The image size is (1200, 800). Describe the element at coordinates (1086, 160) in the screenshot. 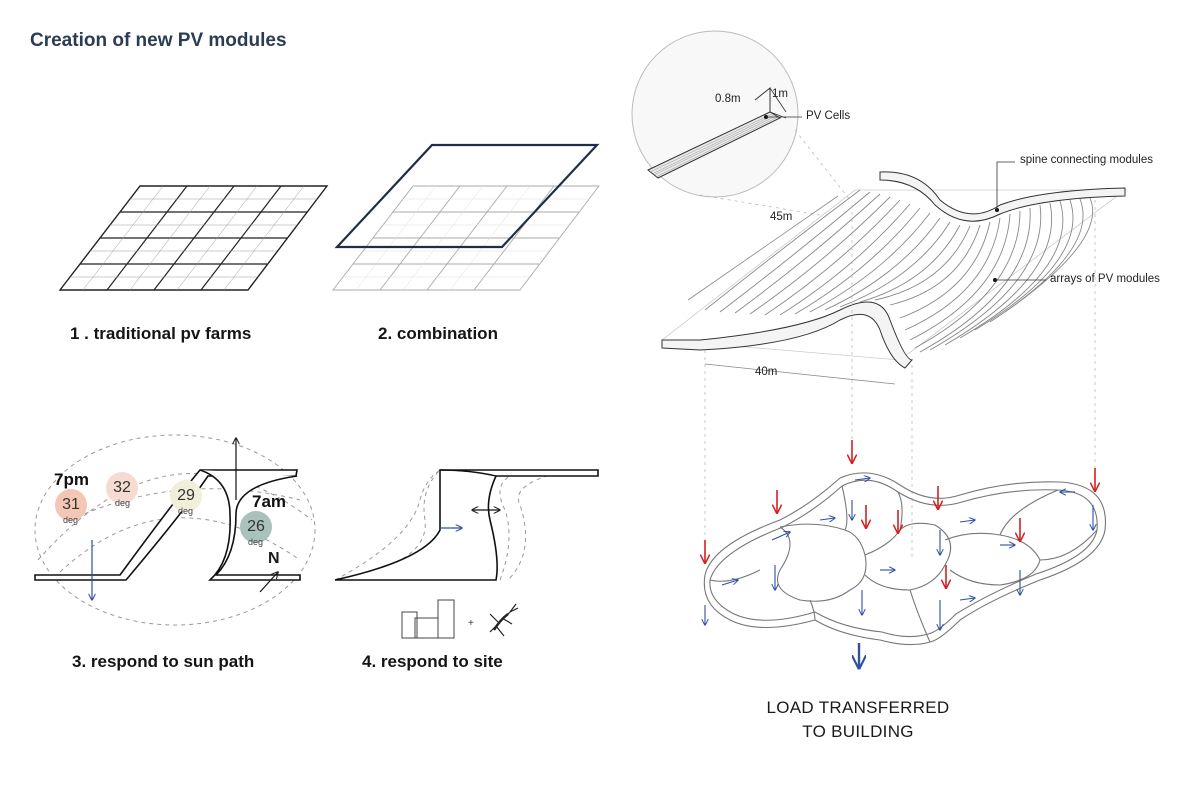

I see `spine-label: spine connecting modules` at that location.